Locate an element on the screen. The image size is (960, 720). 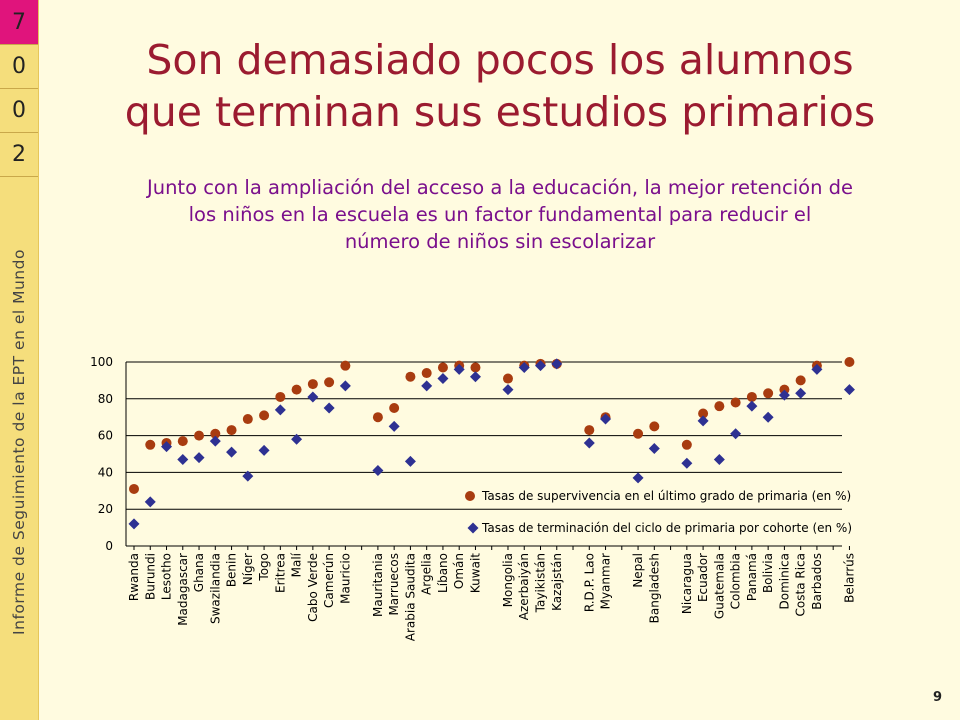
x-tick-label: Ghana is located at coordinates (199, 572).